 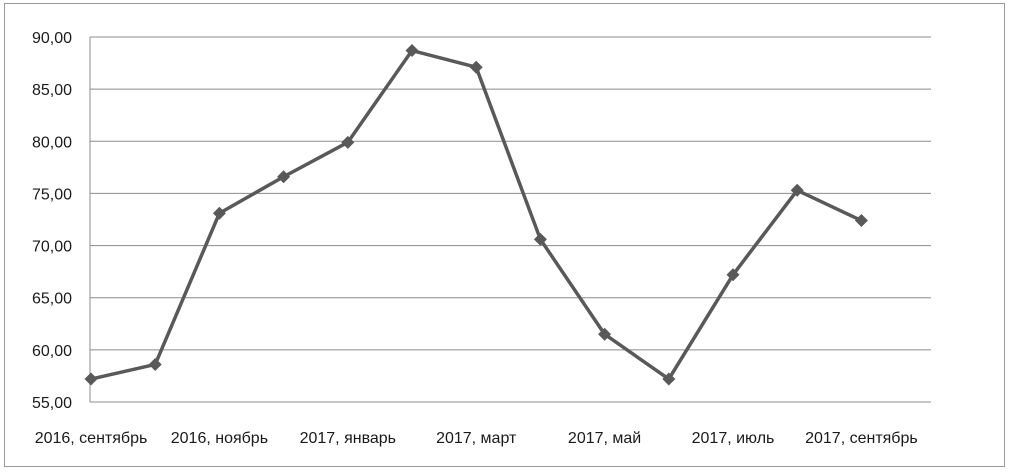 I want to click on x-tick-label: 2017, май, so click(x=604, y=438).